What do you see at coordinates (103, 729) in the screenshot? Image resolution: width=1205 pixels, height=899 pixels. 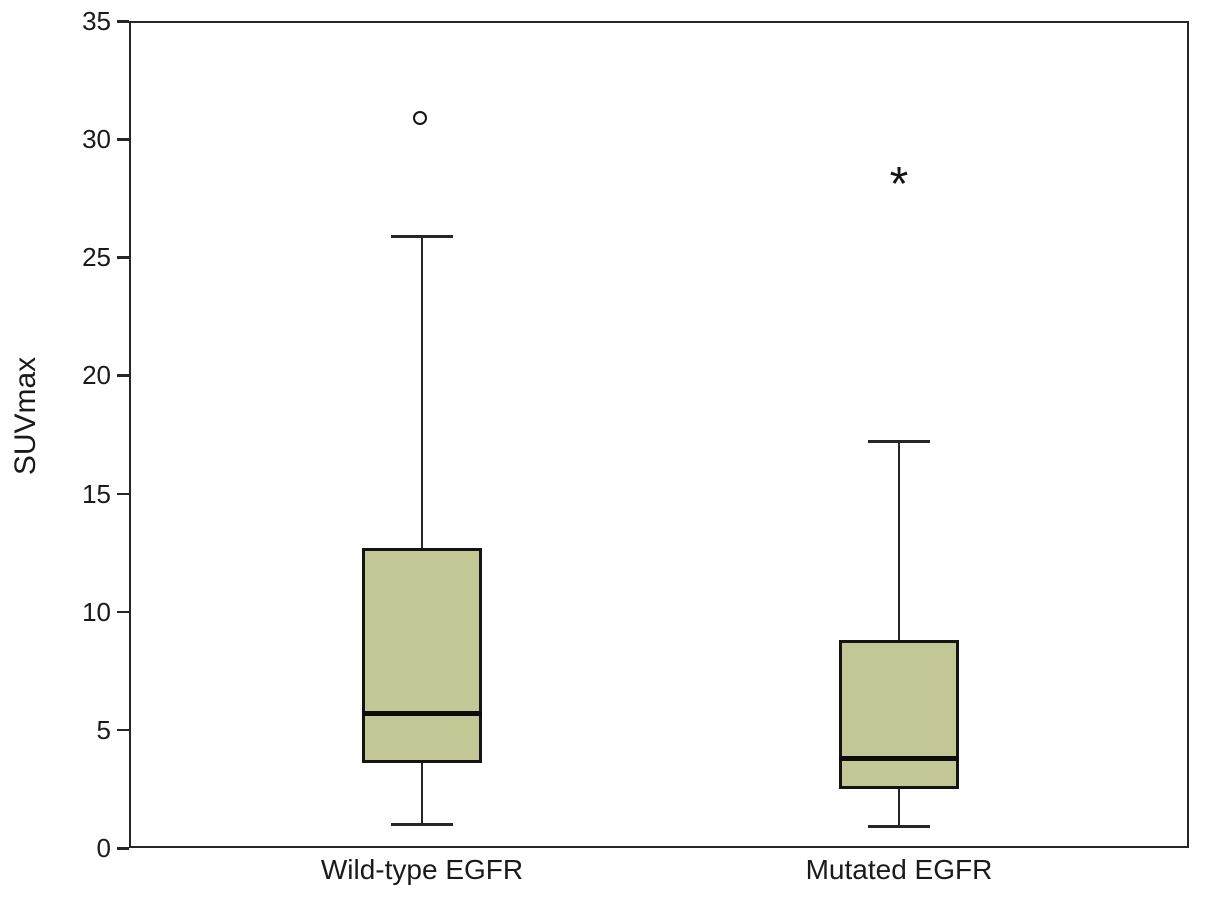 I see `y-axis-tick-label: 5` at bounding box center [103, 729].